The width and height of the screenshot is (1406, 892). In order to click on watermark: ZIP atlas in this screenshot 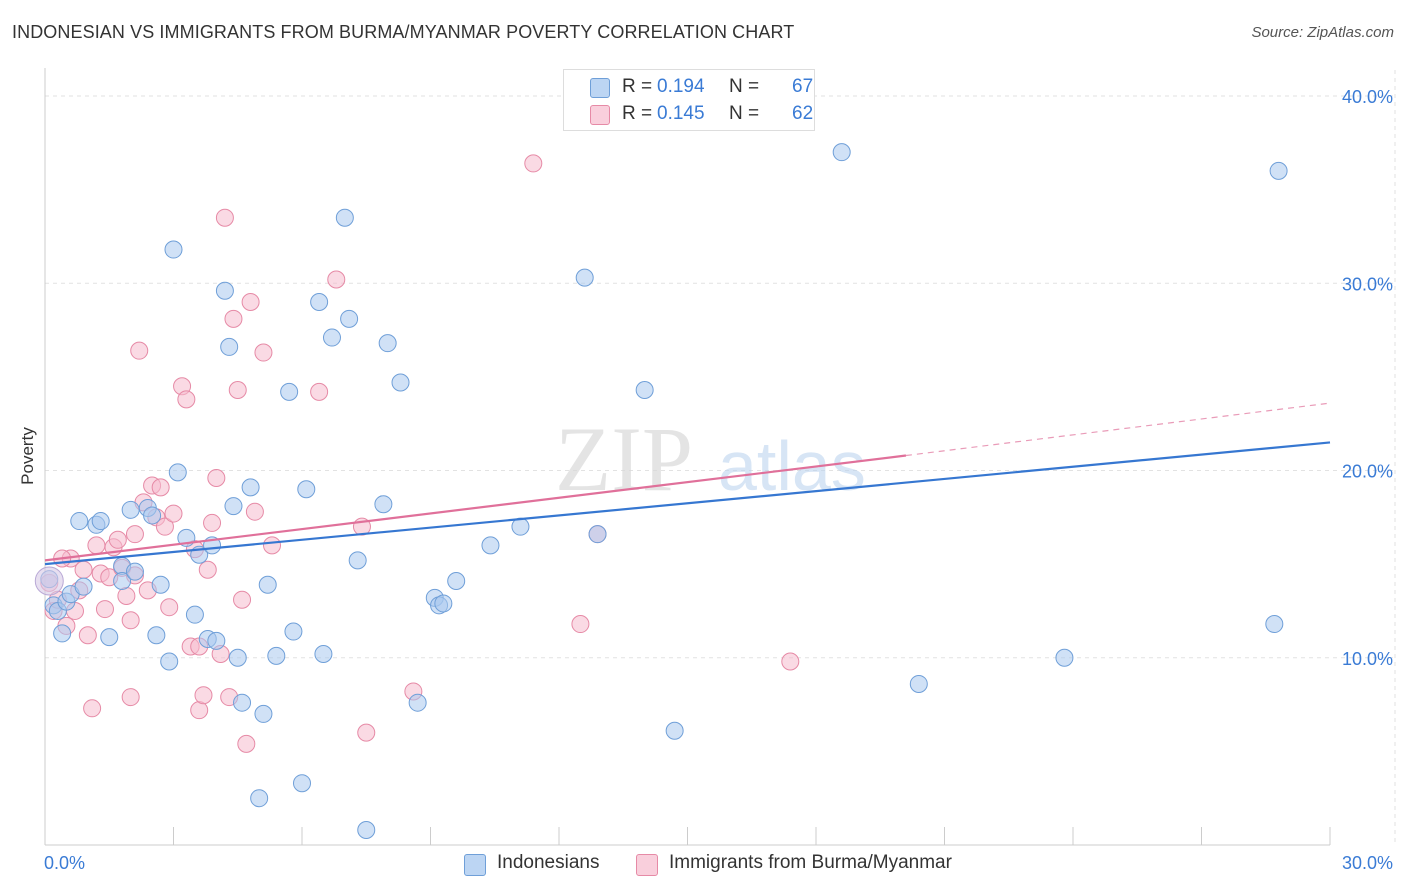, I will do `click(710, 459)`.